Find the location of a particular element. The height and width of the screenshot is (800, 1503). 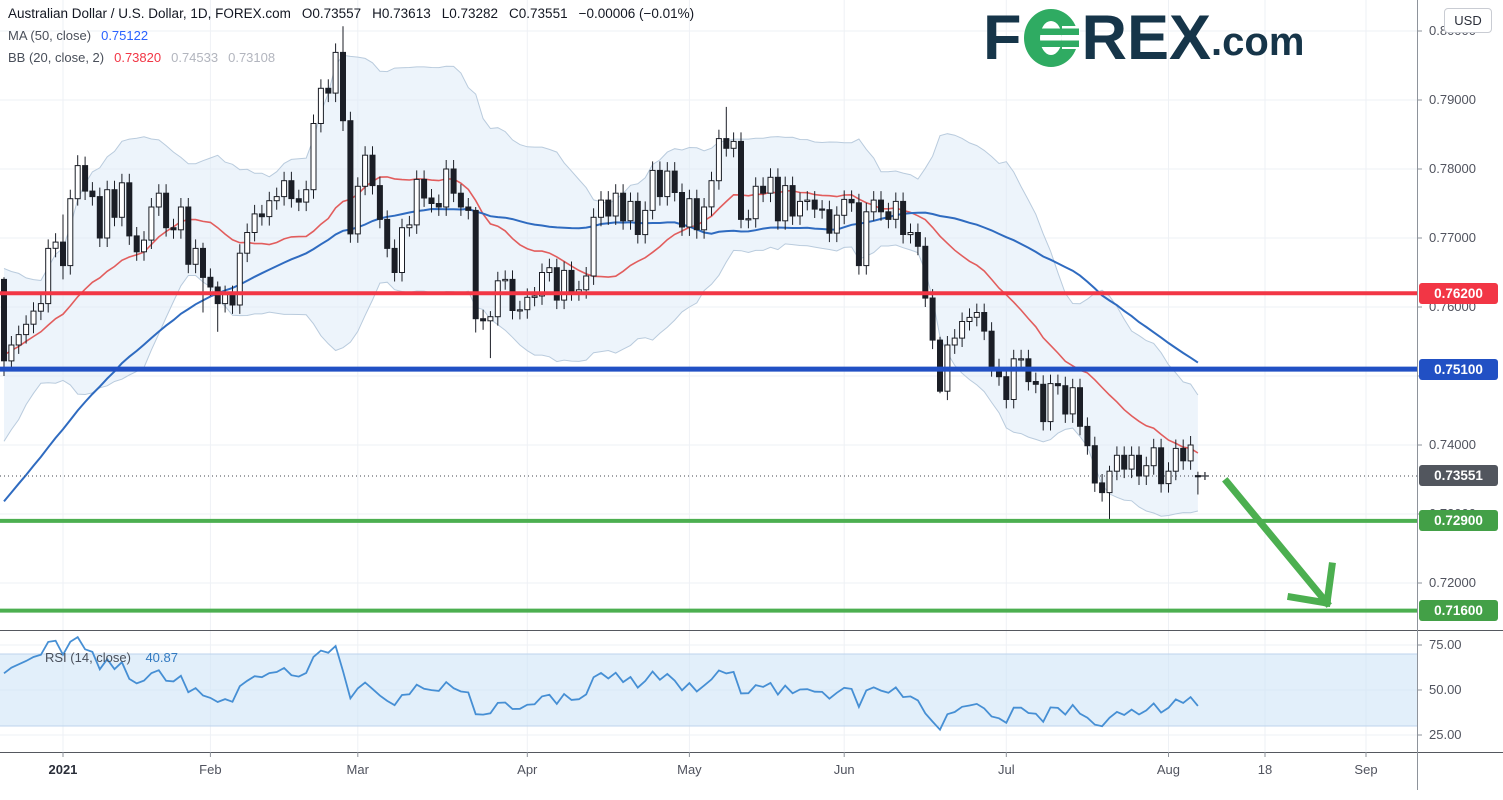

time-axis-label: Jul is located at coordinates (1006, 769).